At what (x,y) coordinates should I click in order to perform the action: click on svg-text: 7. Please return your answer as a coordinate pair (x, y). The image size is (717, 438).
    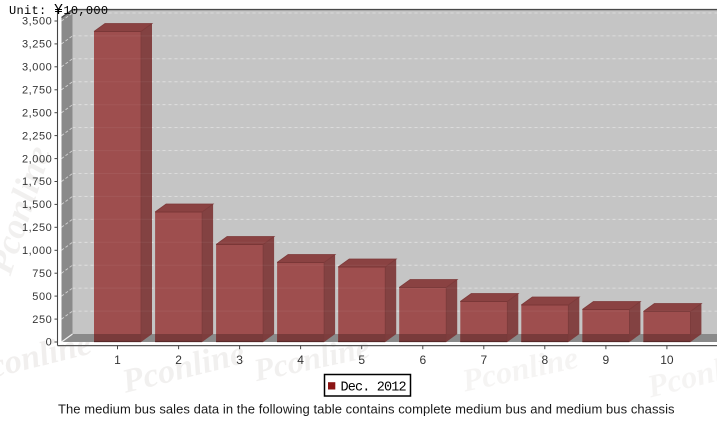
    Looking at the image, I should click on (483, 360).